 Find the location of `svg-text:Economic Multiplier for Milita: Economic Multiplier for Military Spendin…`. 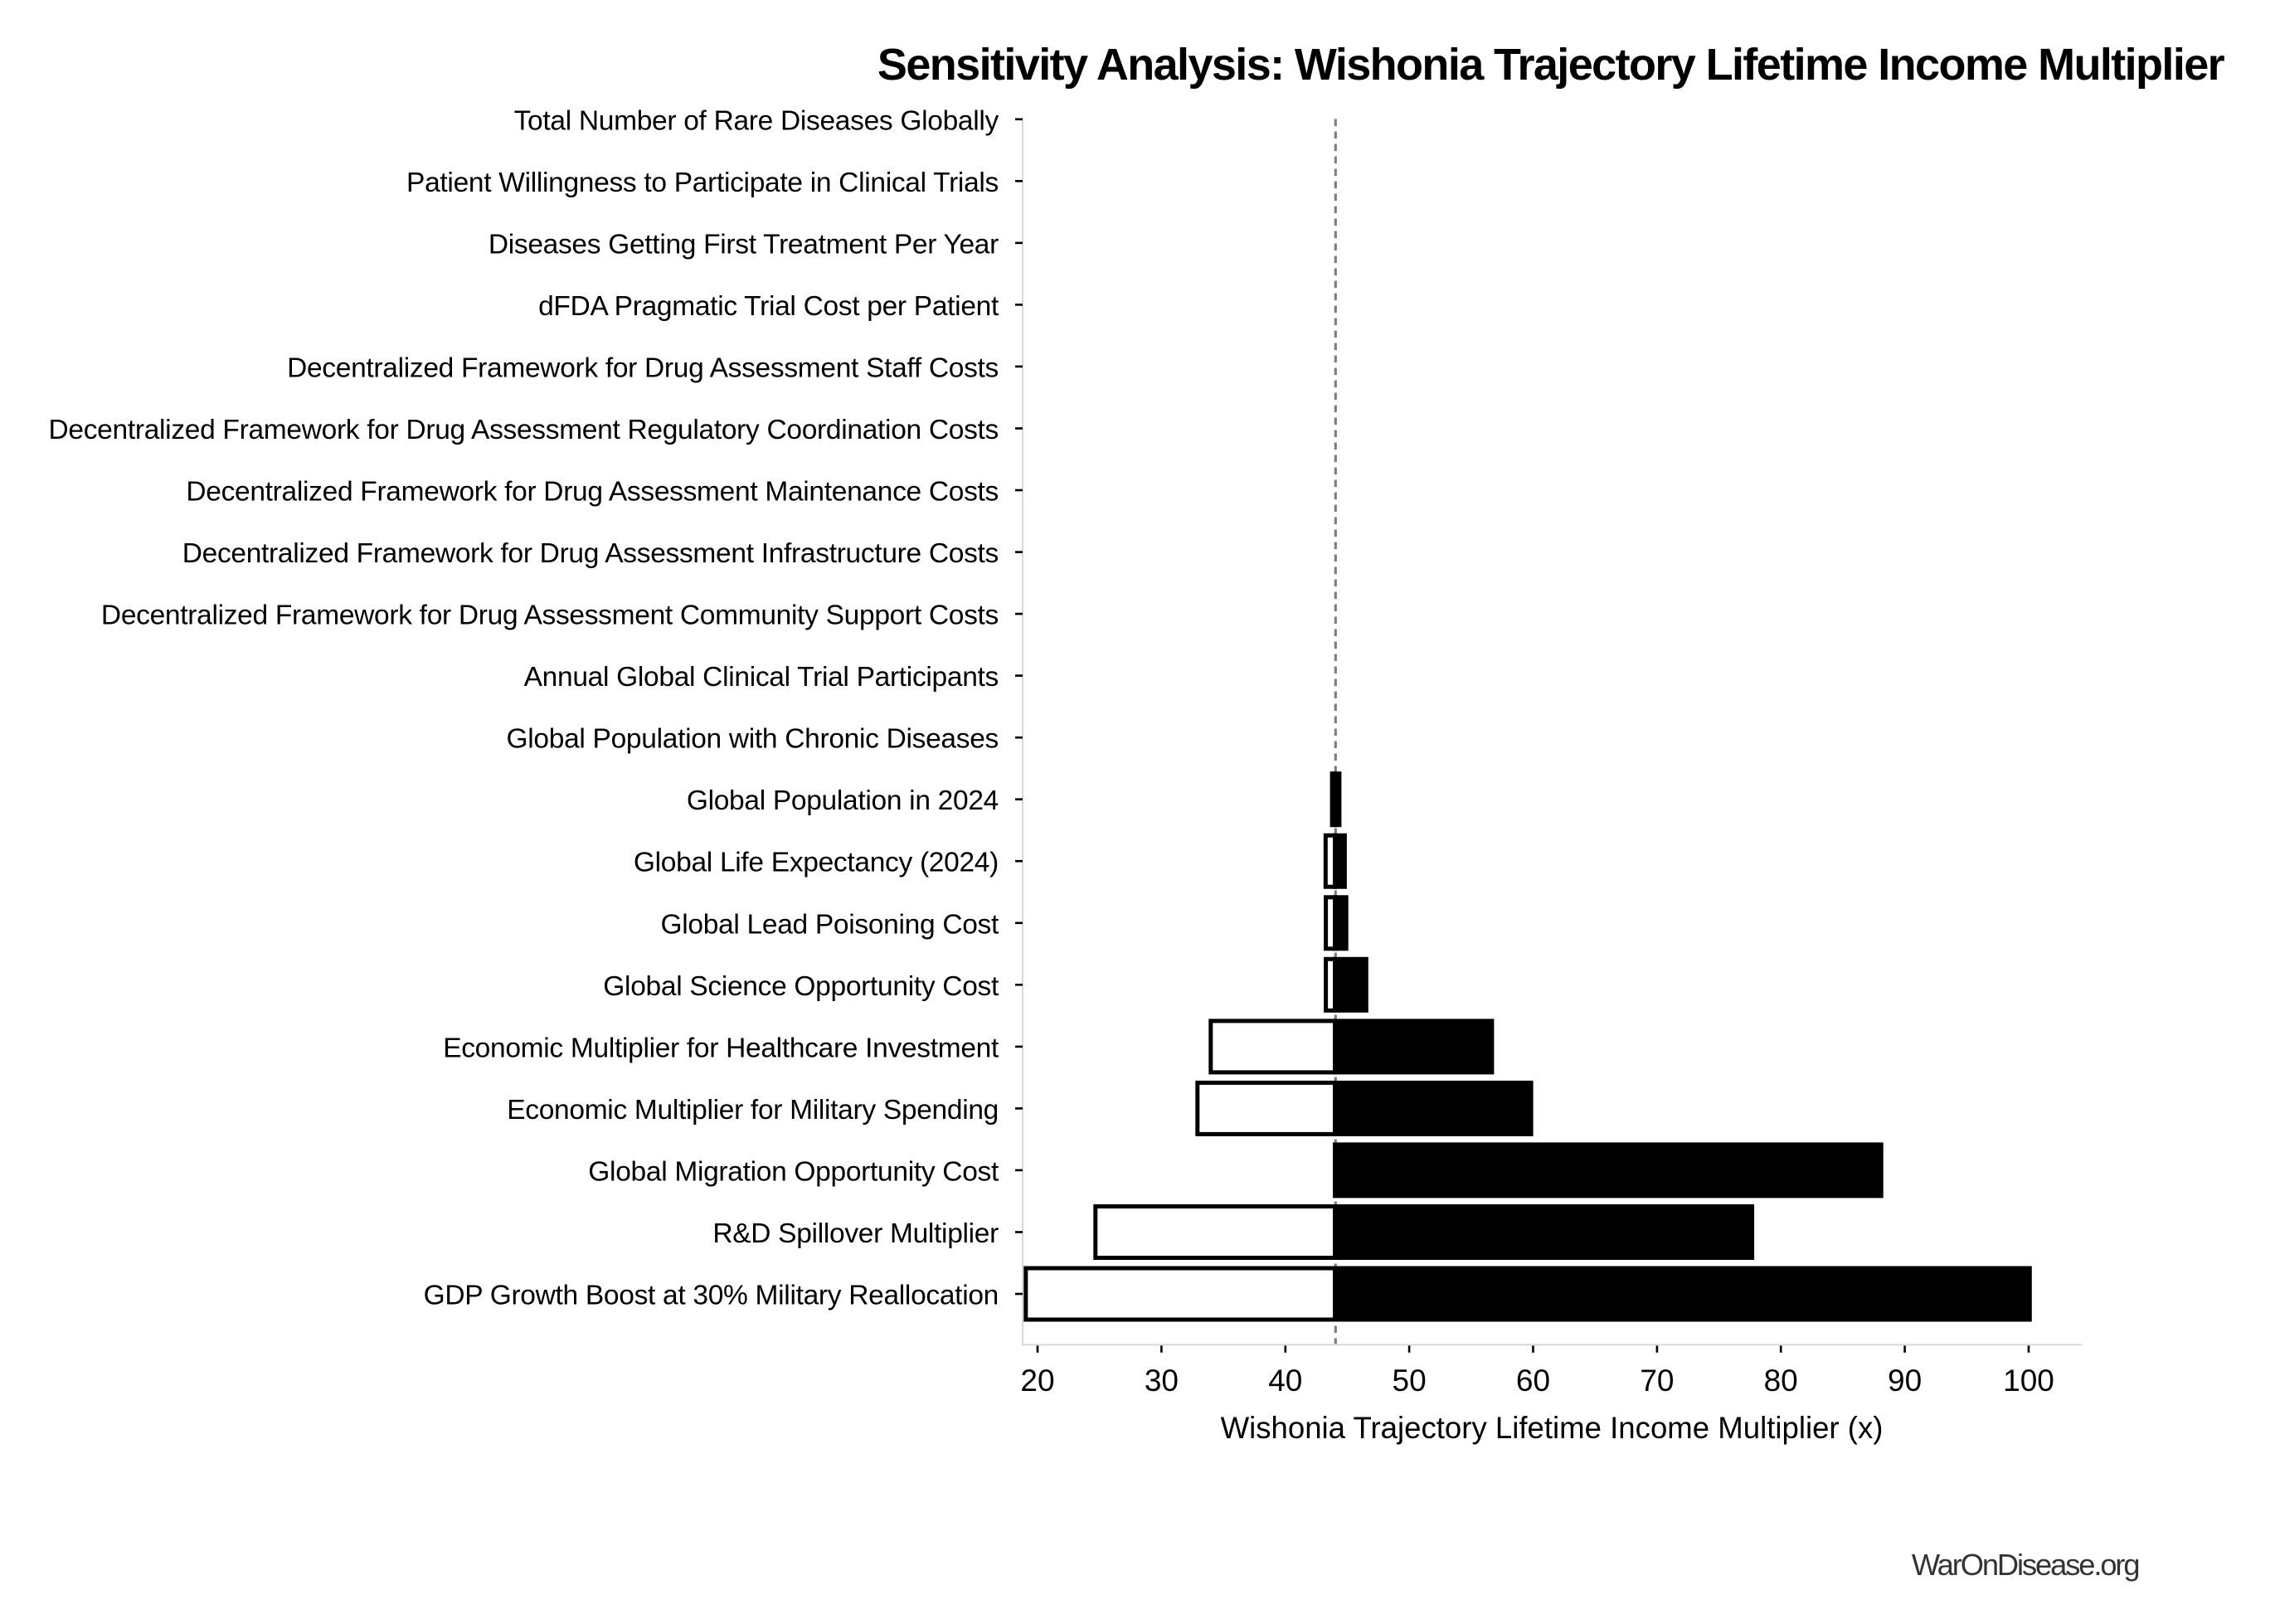

svg-text:Economic Multiplier for Milita: Economic Multiplier for Military Spendin… is located at coordinates (753, 1110).